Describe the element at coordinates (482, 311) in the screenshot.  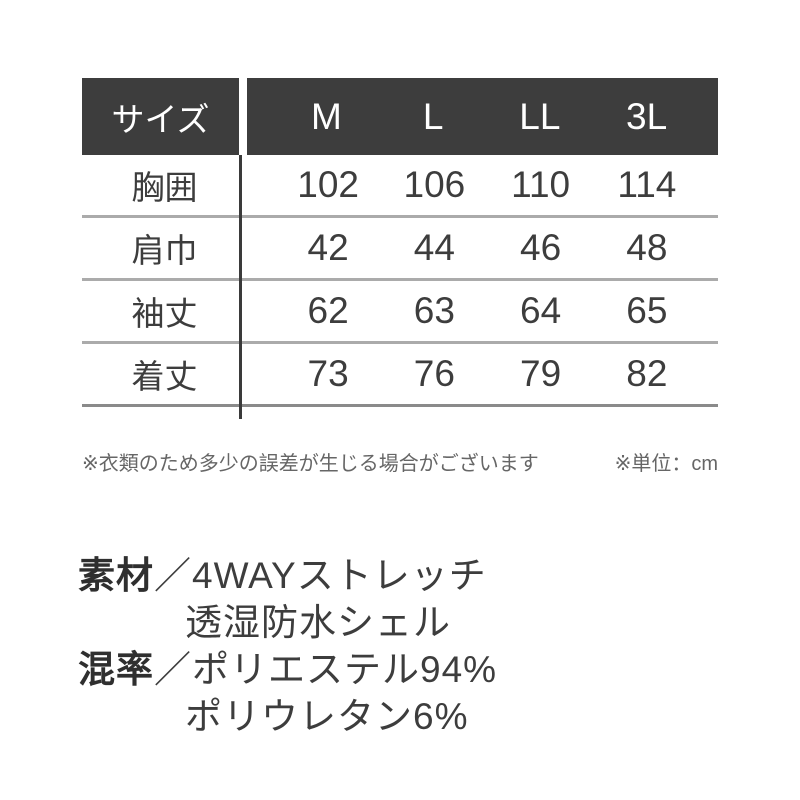
I see `row-values: 62 63 64 65` at that location.